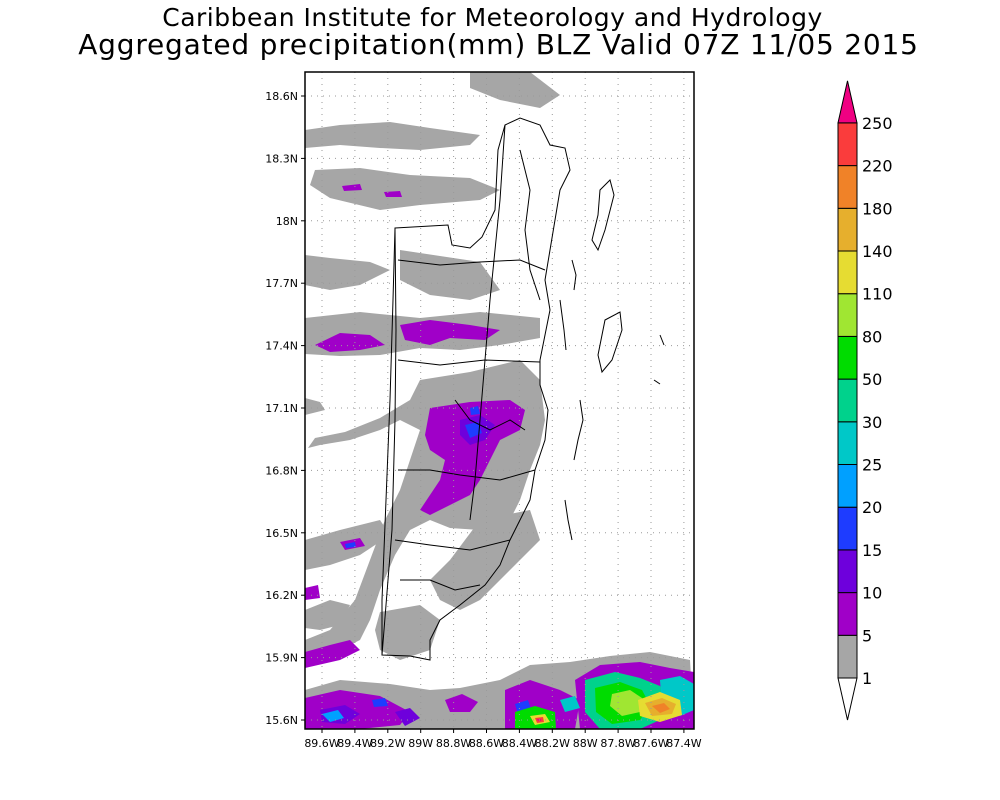  Describe the element at coordinates (877, 123) in the screenshot. I see `colorbar-level-label: 250` at that location.